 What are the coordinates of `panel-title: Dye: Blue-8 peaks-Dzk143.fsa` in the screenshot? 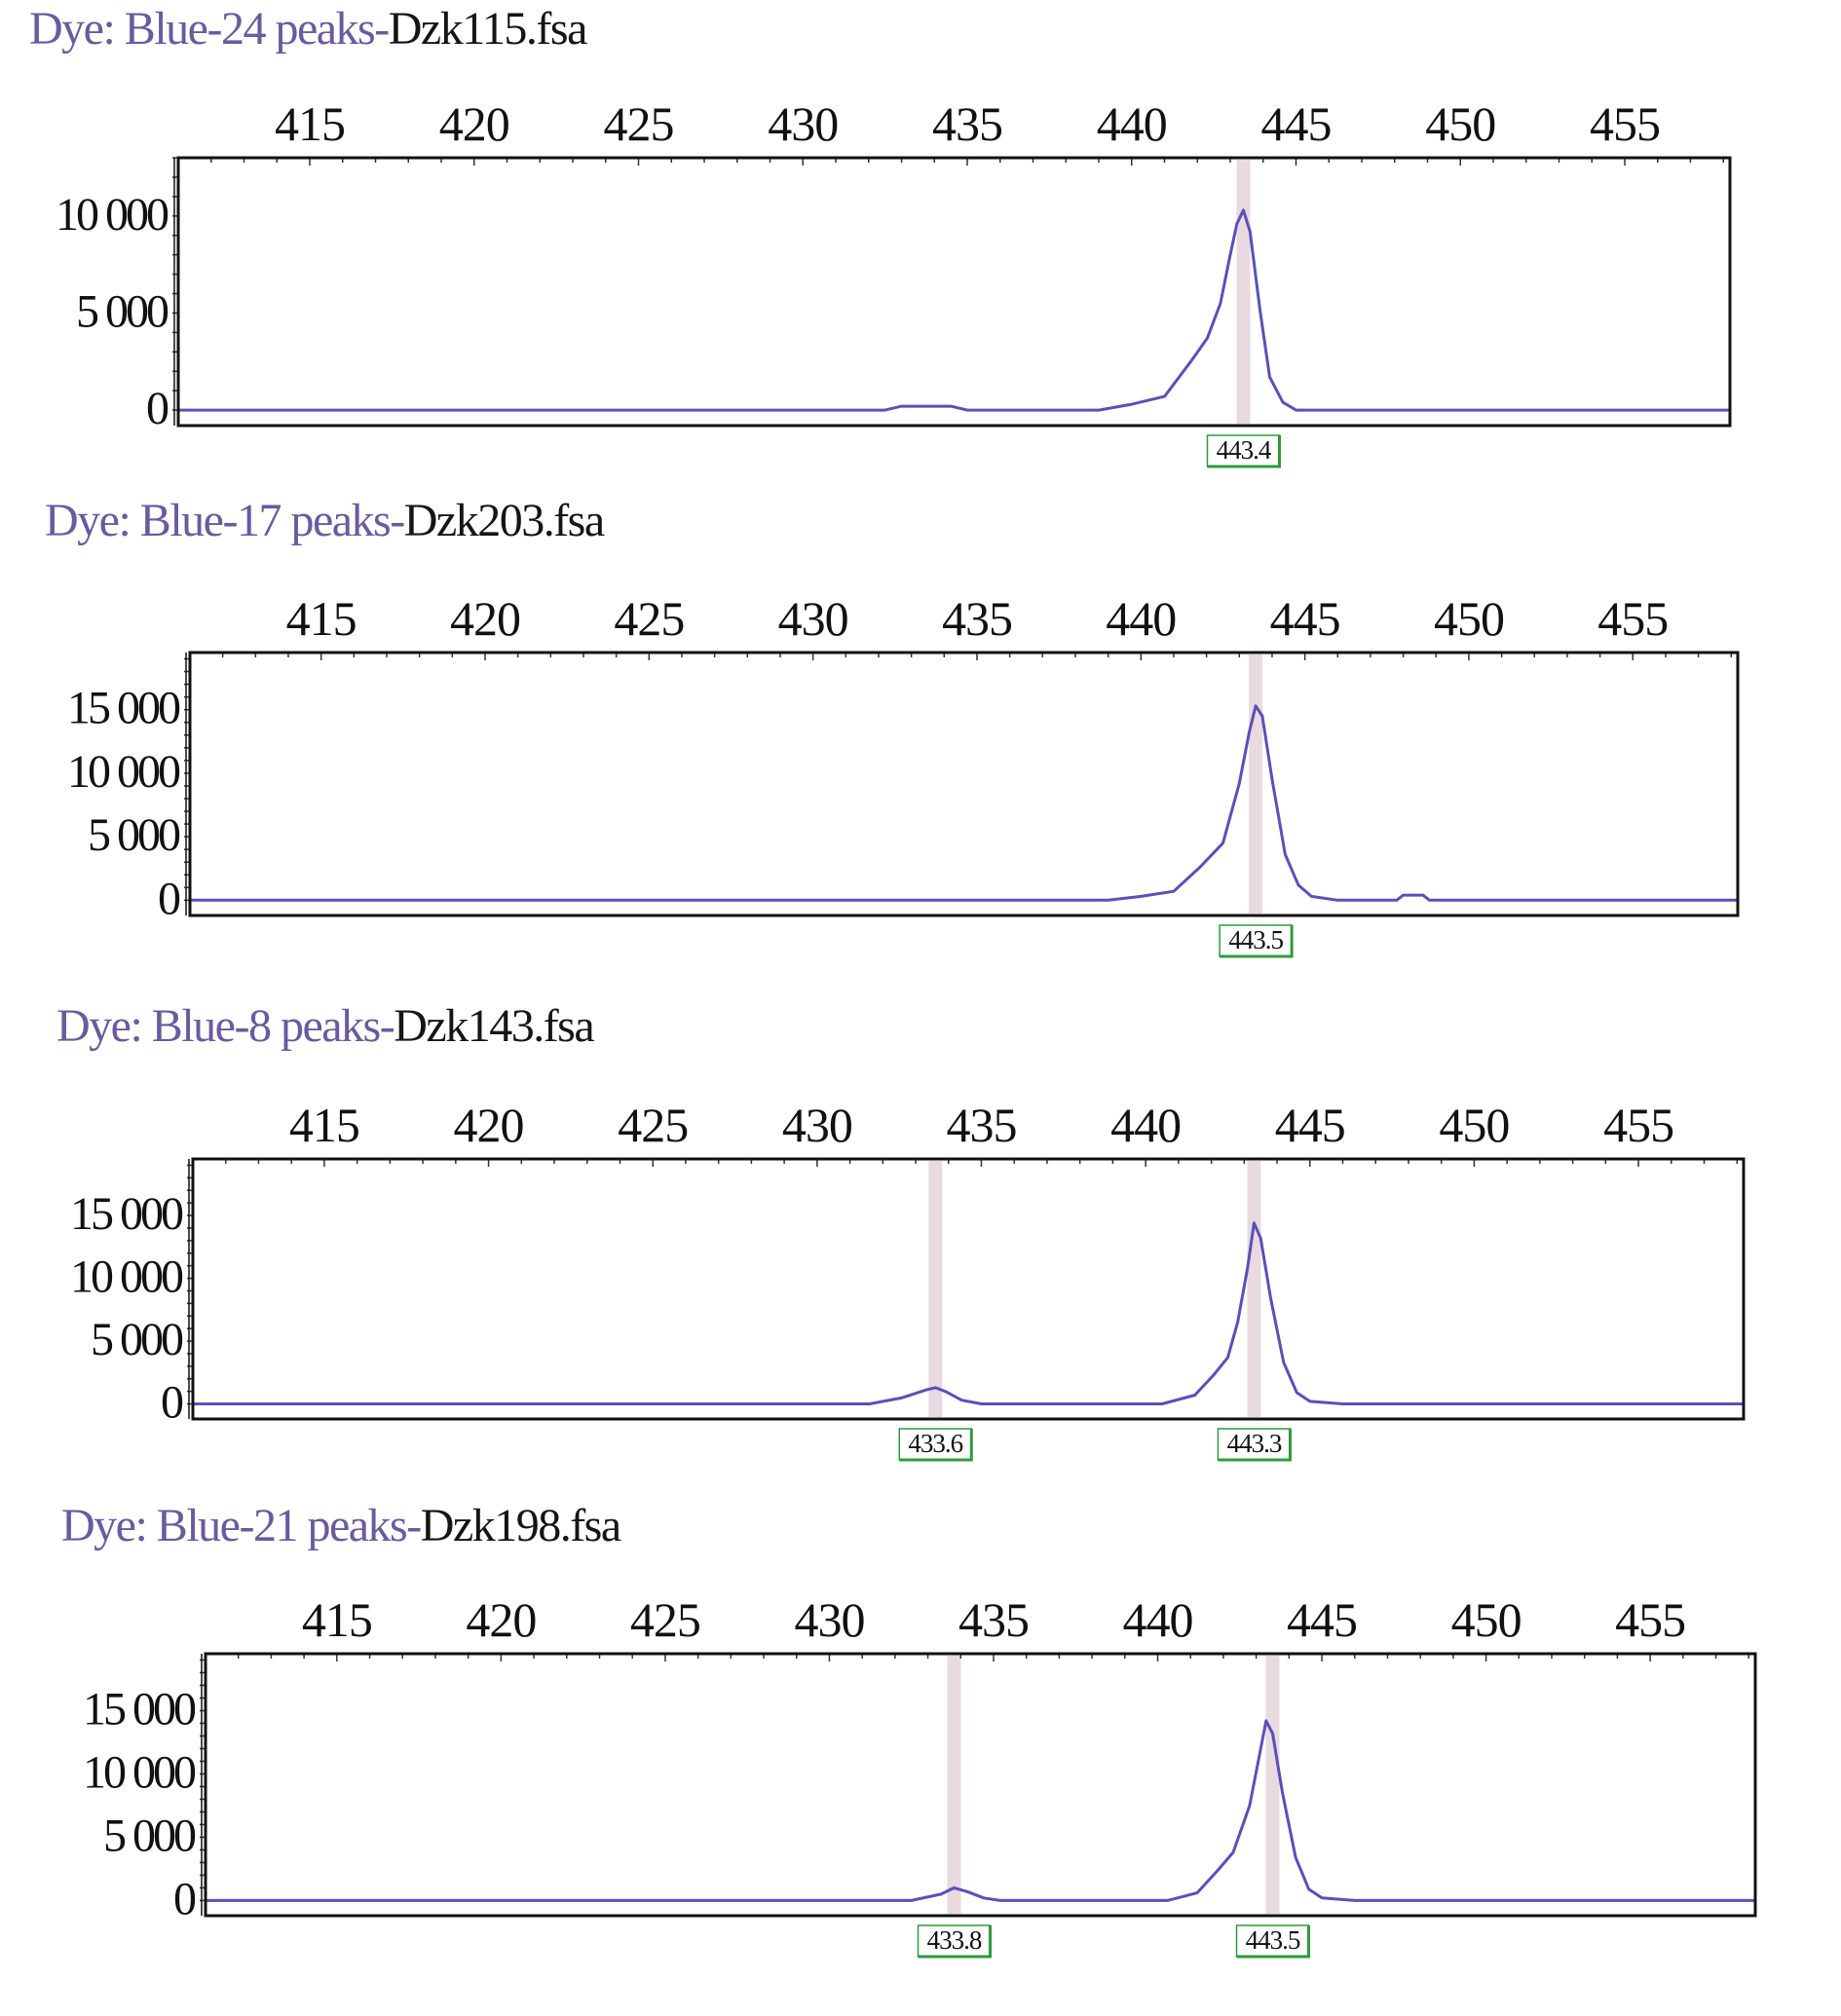 It's located at (325, 1026).